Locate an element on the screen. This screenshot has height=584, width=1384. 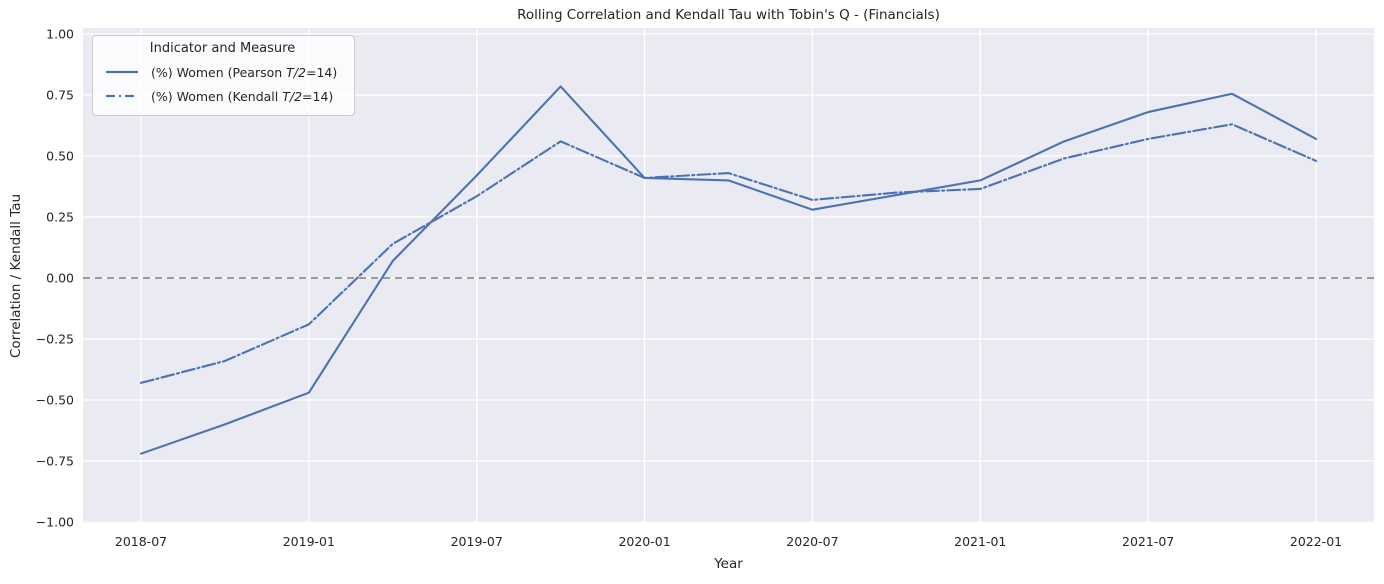
y-tick-label: −0.50 is located at coordinates (55, 400).